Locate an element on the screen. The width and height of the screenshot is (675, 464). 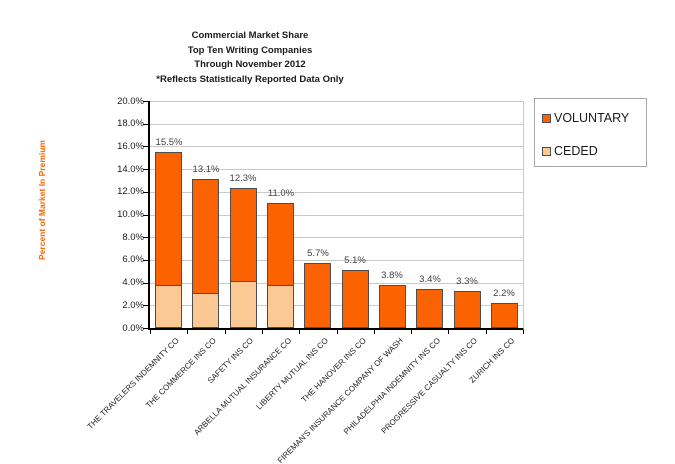
bar-total-label: 13.1% is located at coordinates (206, 169).